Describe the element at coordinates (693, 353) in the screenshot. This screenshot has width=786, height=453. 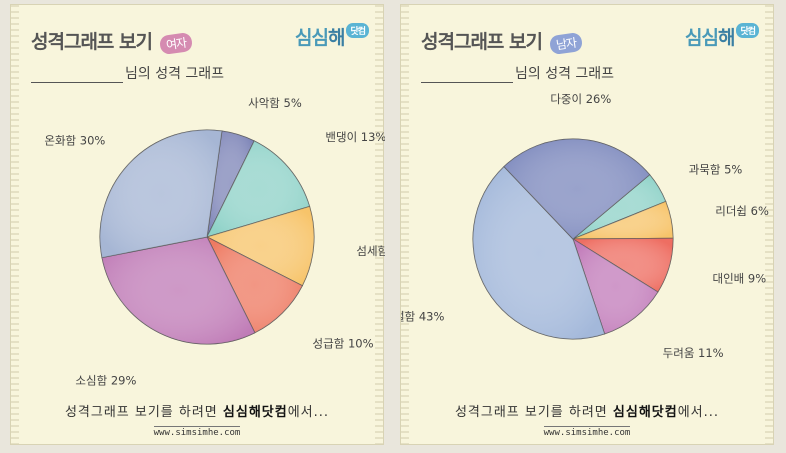
I see `slice-label: 두려움 11%` at that location.